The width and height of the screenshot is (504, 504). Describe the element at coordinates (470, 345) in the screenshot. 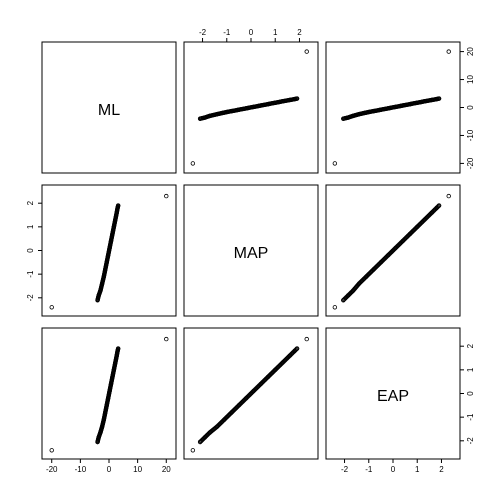

I see `y-tick-label-right: 2` at that location.